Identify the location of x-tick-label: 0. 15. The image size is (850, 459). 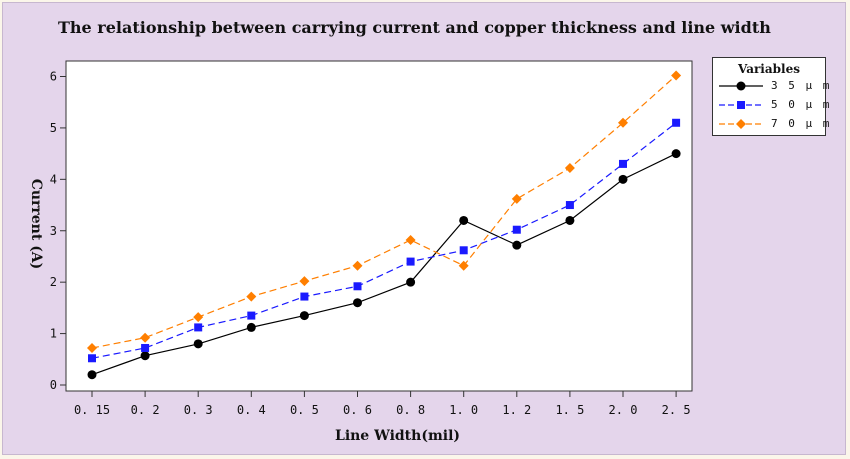
(92, 410).